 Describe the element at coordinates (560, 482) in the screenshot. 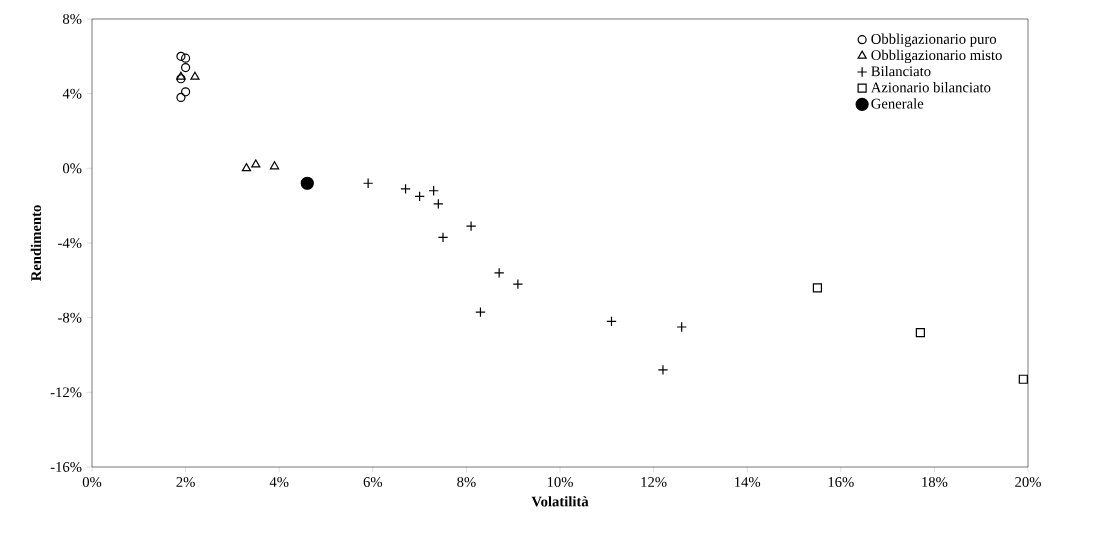

I see `x-tick-label: 10%` at that location.